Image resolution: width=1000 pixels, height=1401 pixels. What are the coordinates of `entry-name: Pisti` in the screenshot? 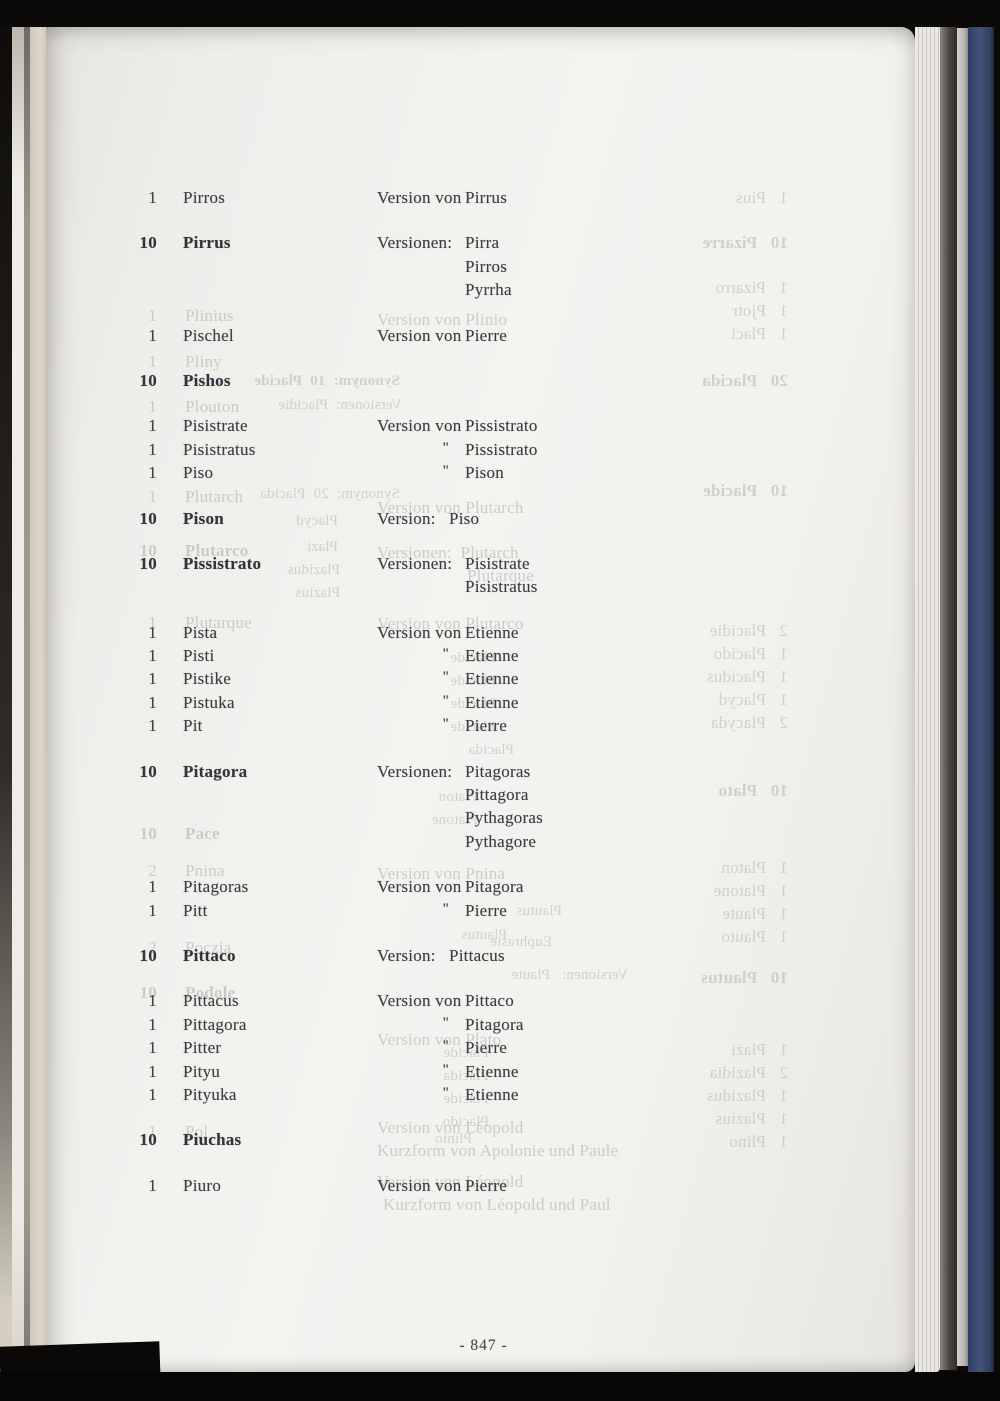 It's located at (199, 656).